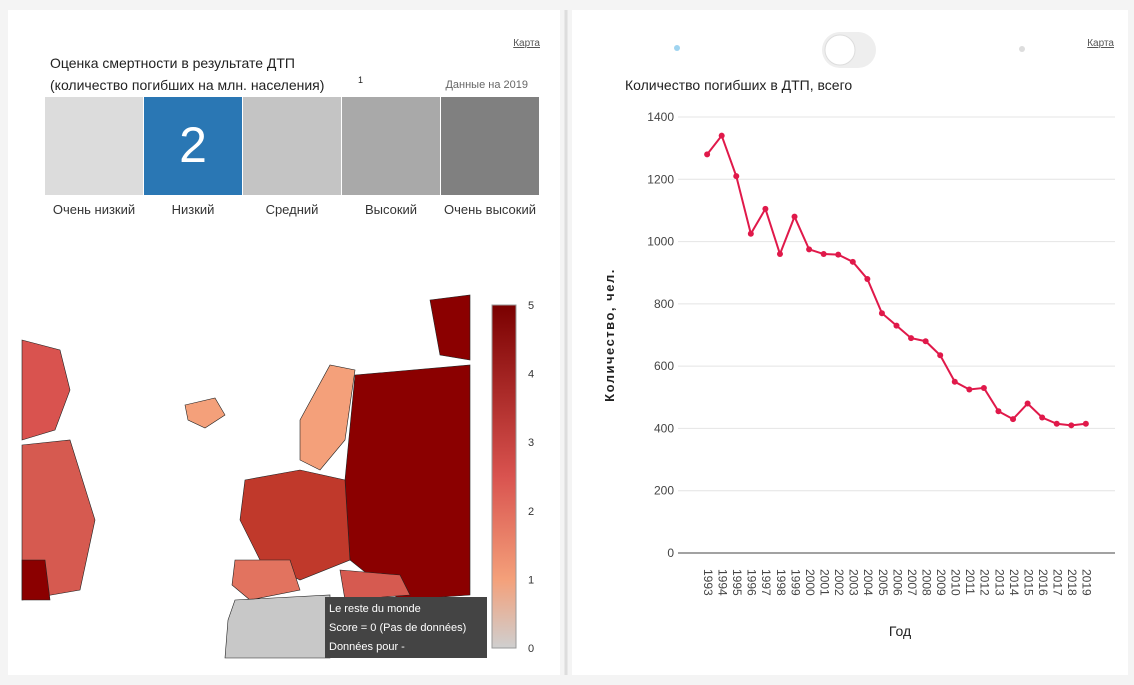  I want to click on x-tick-label: 1996, so click(752, 582).